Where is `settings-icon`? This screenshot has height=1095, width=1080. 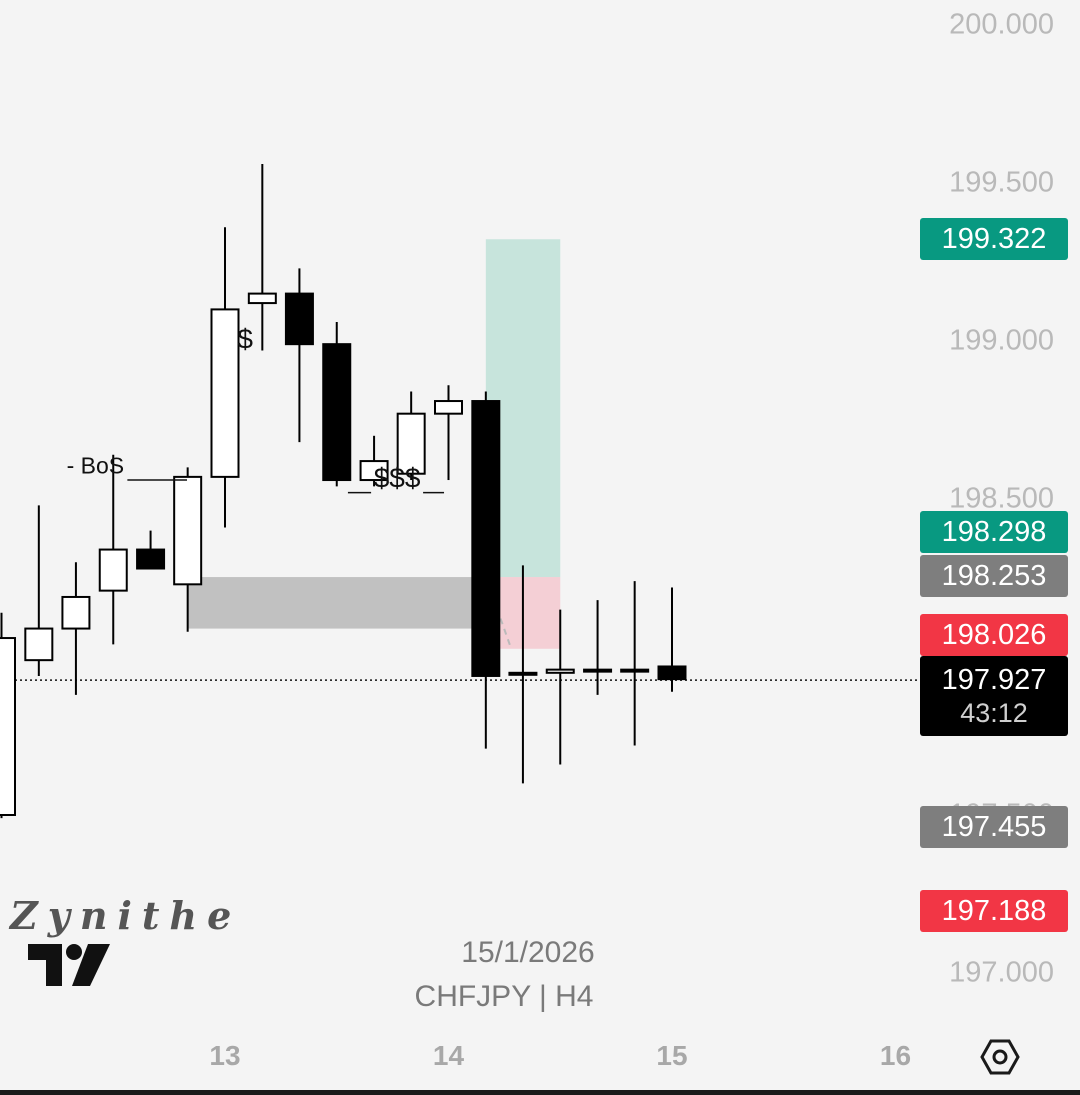
settings-icon is located at coordinates (1000, 1057).